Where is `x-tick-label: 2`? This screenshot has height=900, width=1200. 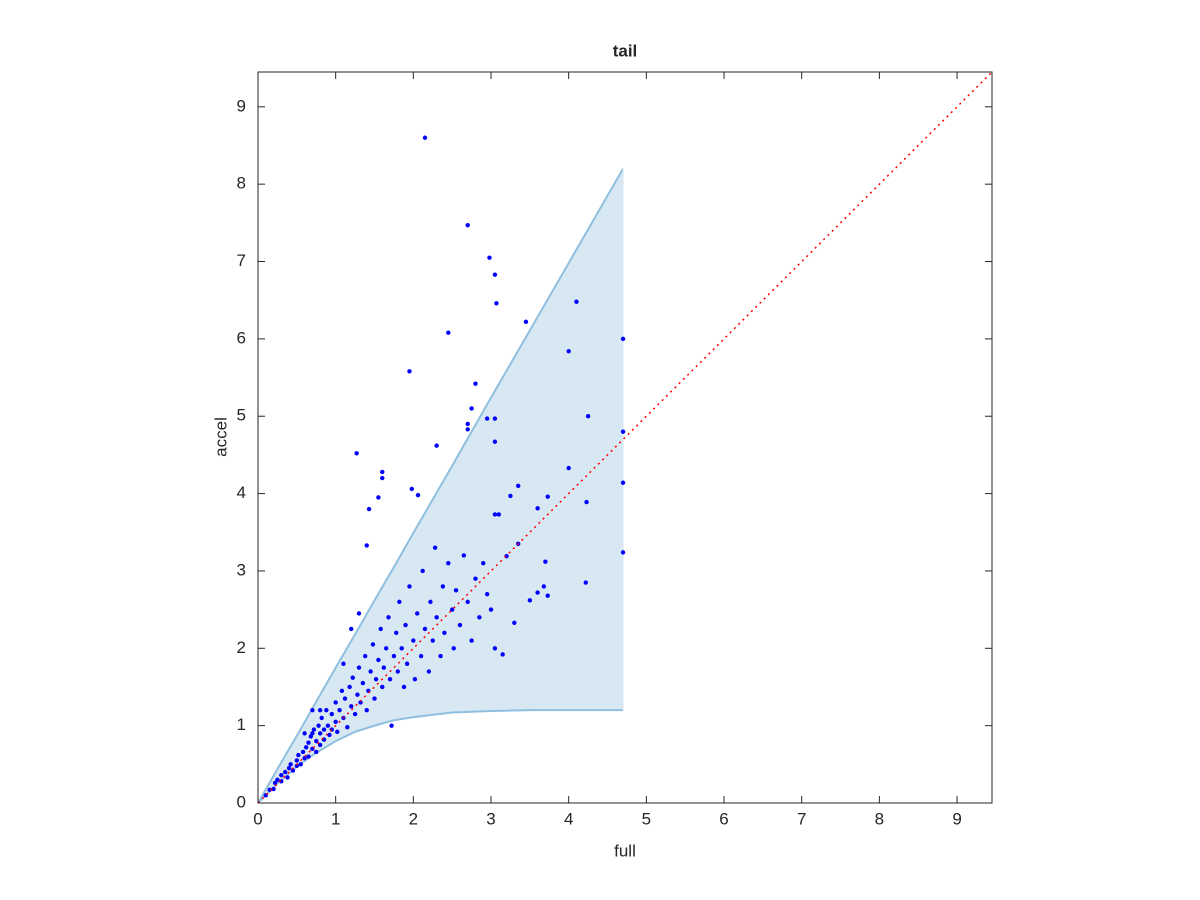 x-tick-label: 2 is located at coordinates (413, 818).